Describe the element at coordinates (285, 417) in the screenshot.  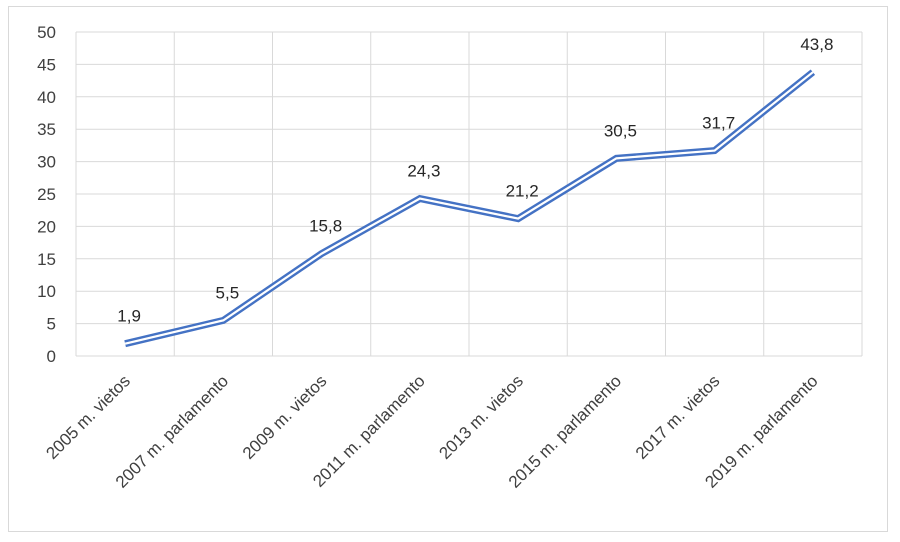
I see `x-tick-label: 2009 m. vietos` at that location.